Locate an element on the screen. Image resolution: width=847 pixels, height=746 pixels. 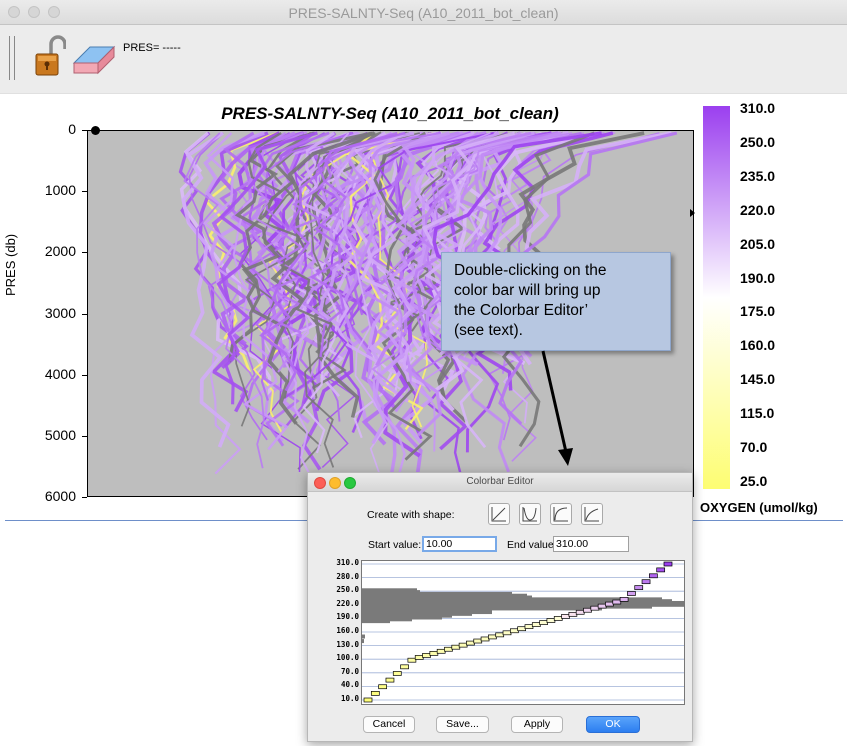
window-title: PRES-SALNTY-Seq (A10_2011_bot_clean) is located at coordinates (423, 13).